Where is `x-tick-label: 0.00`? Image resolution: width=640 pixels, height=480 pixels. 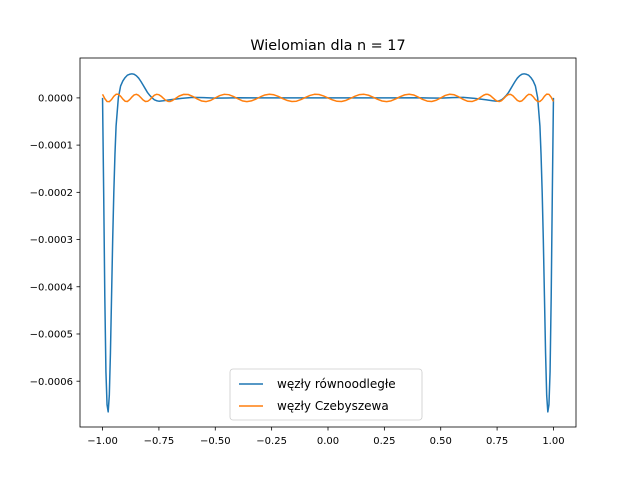 x-tick-label: 0.00 is located at coordinates (328, 441).